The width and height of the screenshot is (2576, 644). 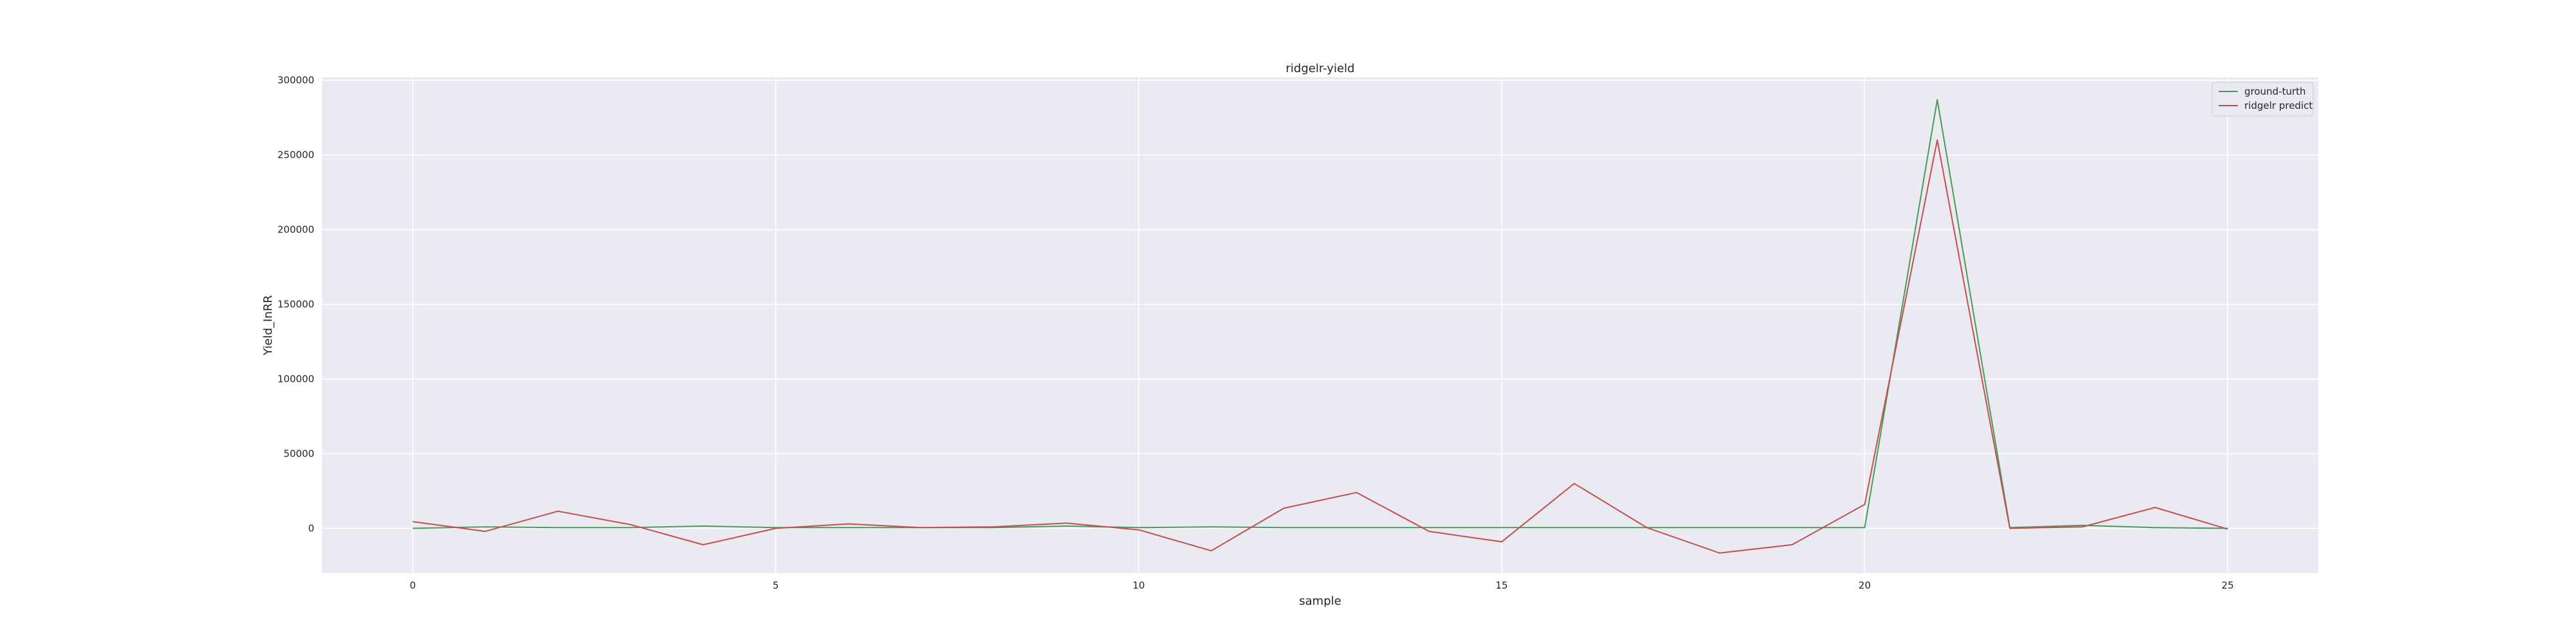 What do you see at coordinates (296, 155) in the screenshot?
I see `y-tick-label: 250000` at bounding box center [296, 155].